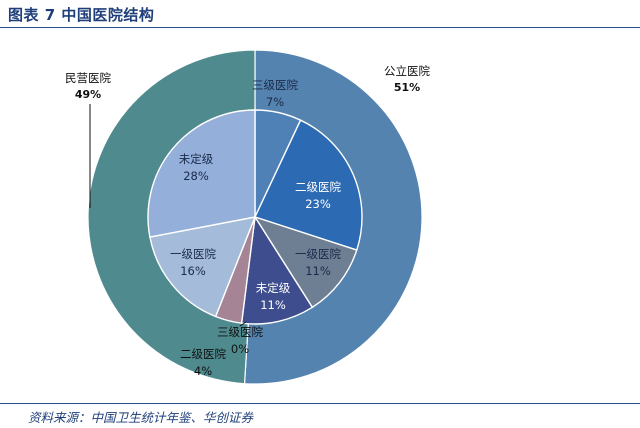 The width and height of the screenshot is (640, 428). I want to click on inner-category-label-8: 未定级, so click(196, 159).